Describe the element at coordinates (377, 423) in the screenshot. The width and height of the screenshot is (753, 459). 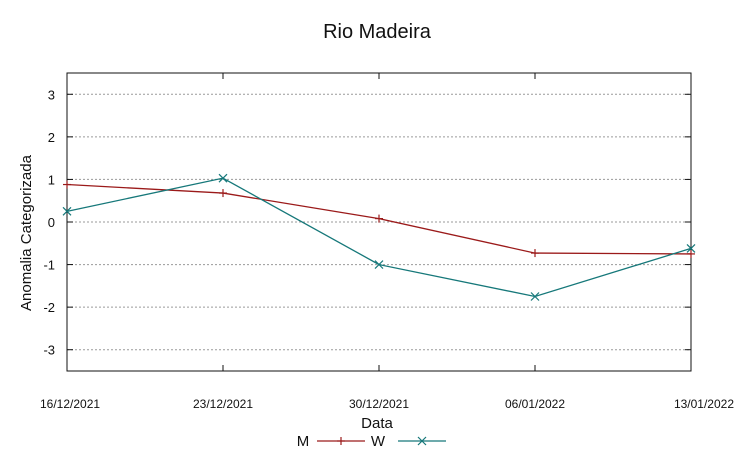
I see `x-axis-label: Data` at that location.